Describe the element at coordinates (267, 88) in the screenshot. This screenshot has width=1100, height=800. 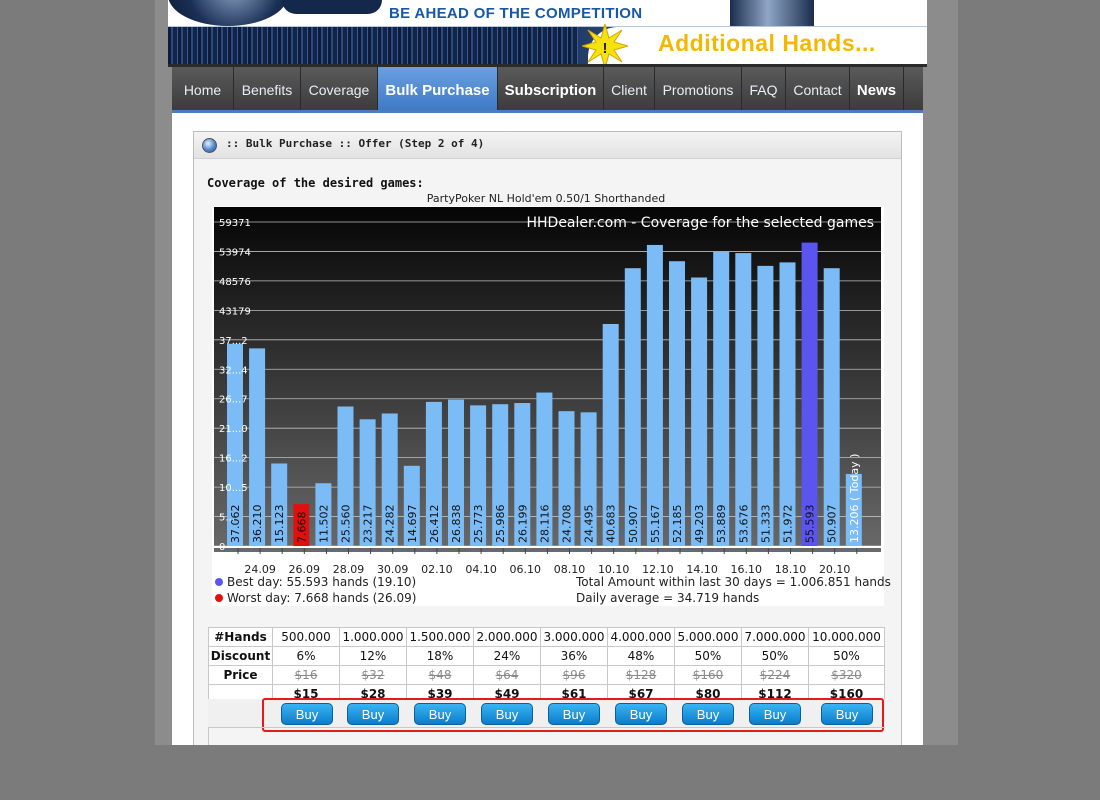
I see `nav-benefits: Benefits` at that location.